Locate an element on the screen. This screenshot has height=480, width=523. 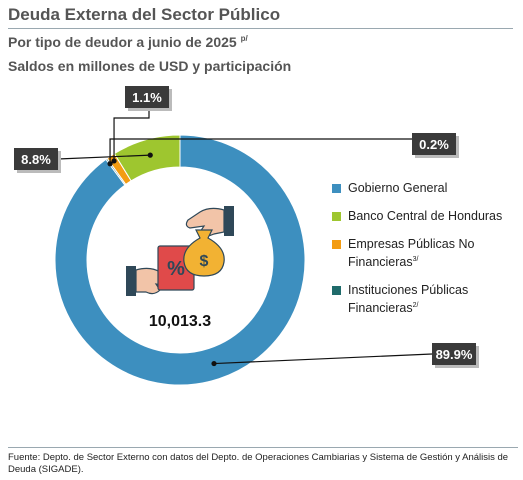
legend-footnote: 3/ is located at coordinates (415, 259).